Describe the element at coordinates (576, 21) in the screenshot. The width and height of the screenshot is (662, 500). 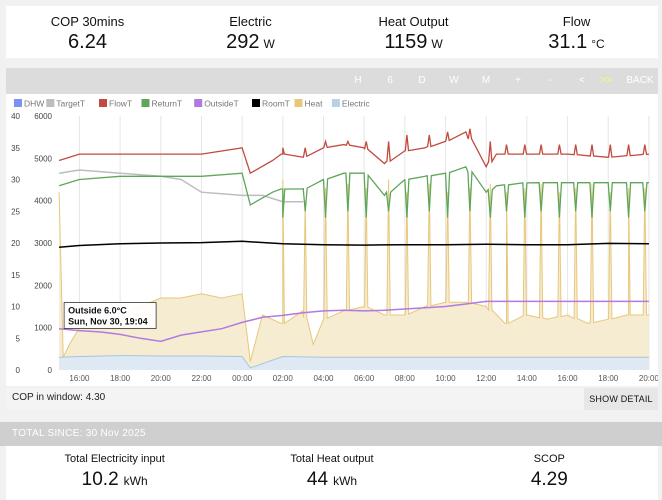
I see `stat-label: Flow` at that location.